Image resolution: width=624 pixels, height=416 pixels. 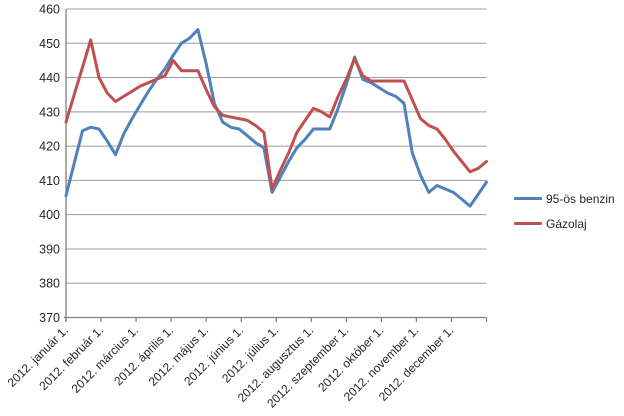 What do you see at coordinates (49, 78) in the screenshot?
I see `y-axis-label: 440` at bounding box center [49, 78].